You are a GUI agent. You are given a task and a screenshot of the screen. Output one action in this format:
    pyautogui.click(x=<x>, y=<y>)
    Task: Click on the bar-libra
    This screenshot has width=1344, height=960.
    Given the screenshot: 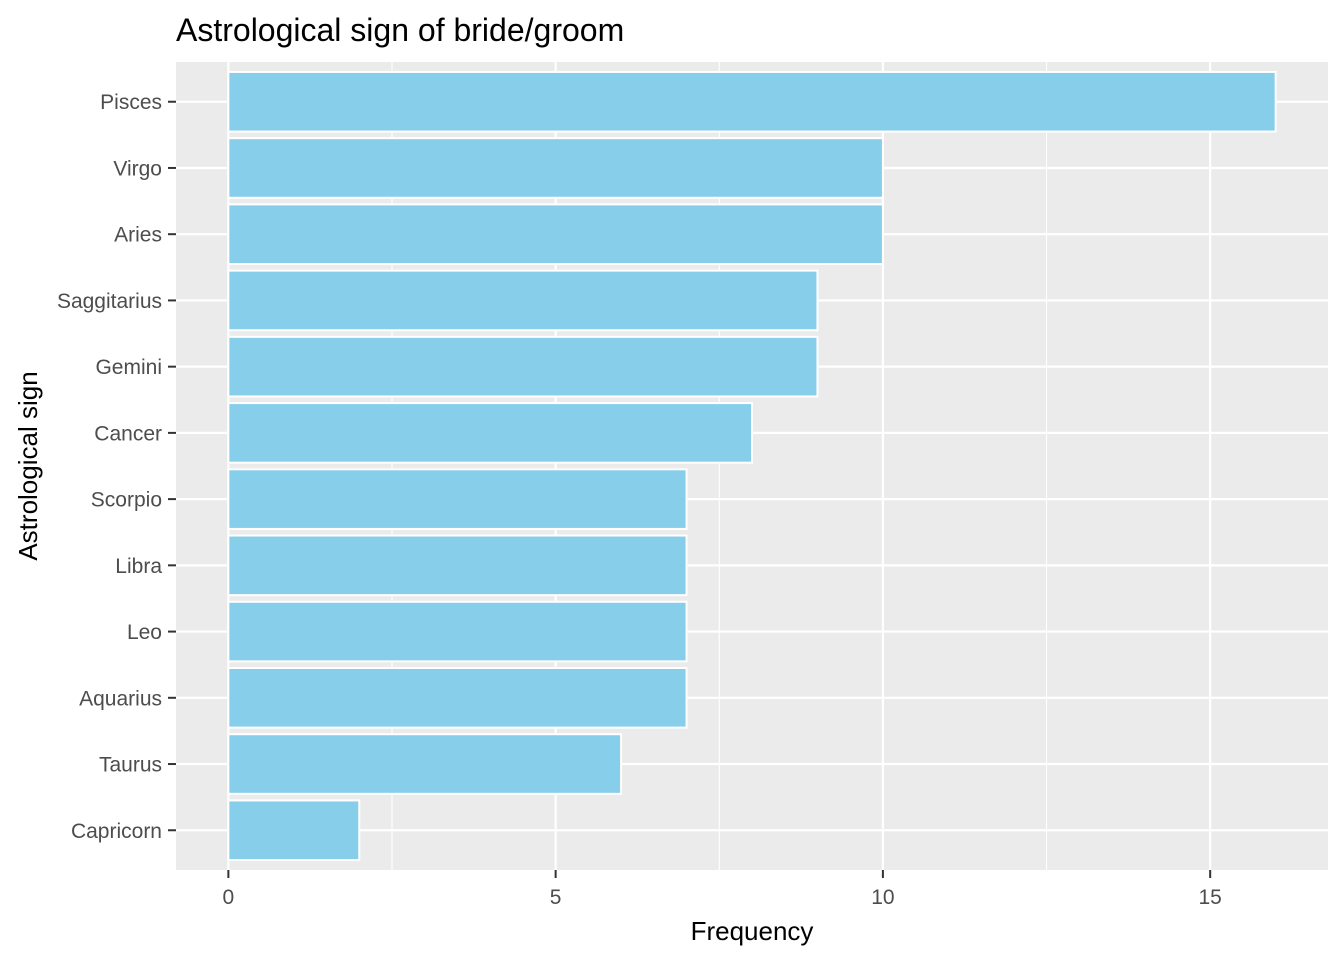 What is the action you would take?
    pyautogui.click(x=457, y=565)
    